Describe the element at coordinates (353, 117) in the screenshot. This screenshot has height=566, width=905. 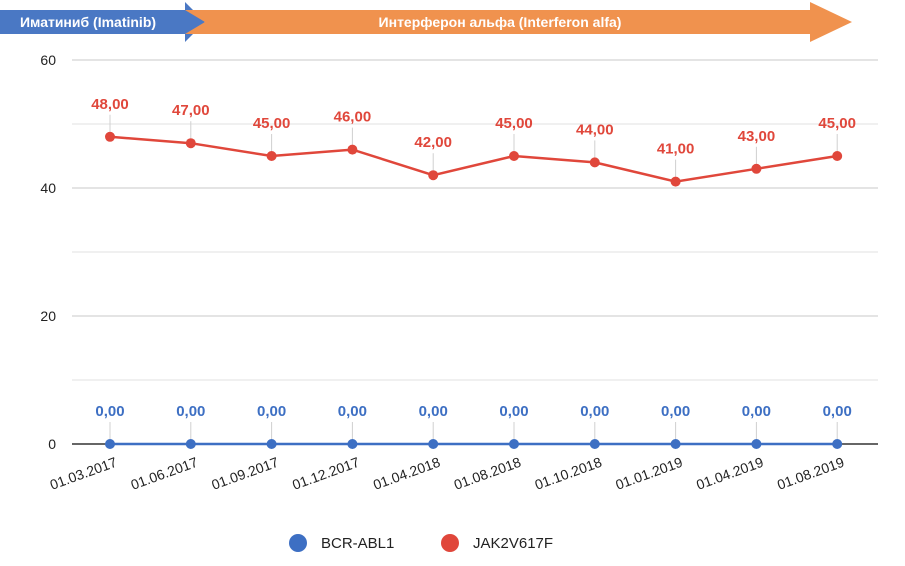
I see `data-label: 46,00` at that location.